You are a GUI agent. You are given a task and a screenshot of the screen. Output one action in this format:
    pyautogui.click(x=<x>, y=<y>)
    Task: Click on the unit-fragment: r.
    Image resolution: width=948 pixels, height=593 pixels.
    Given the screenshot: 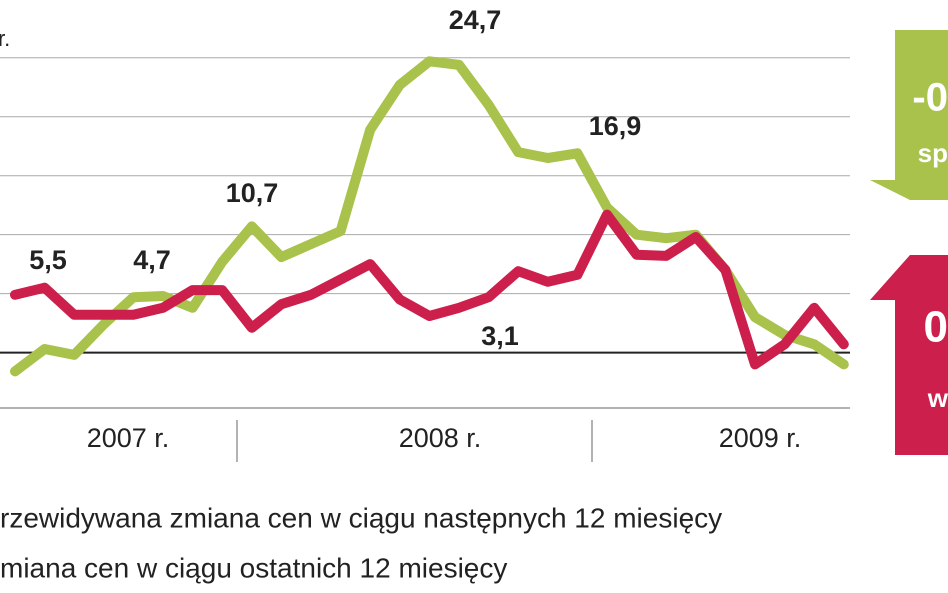 What is the action you would take?
    pyautogui.click(x=5, y=38)
    